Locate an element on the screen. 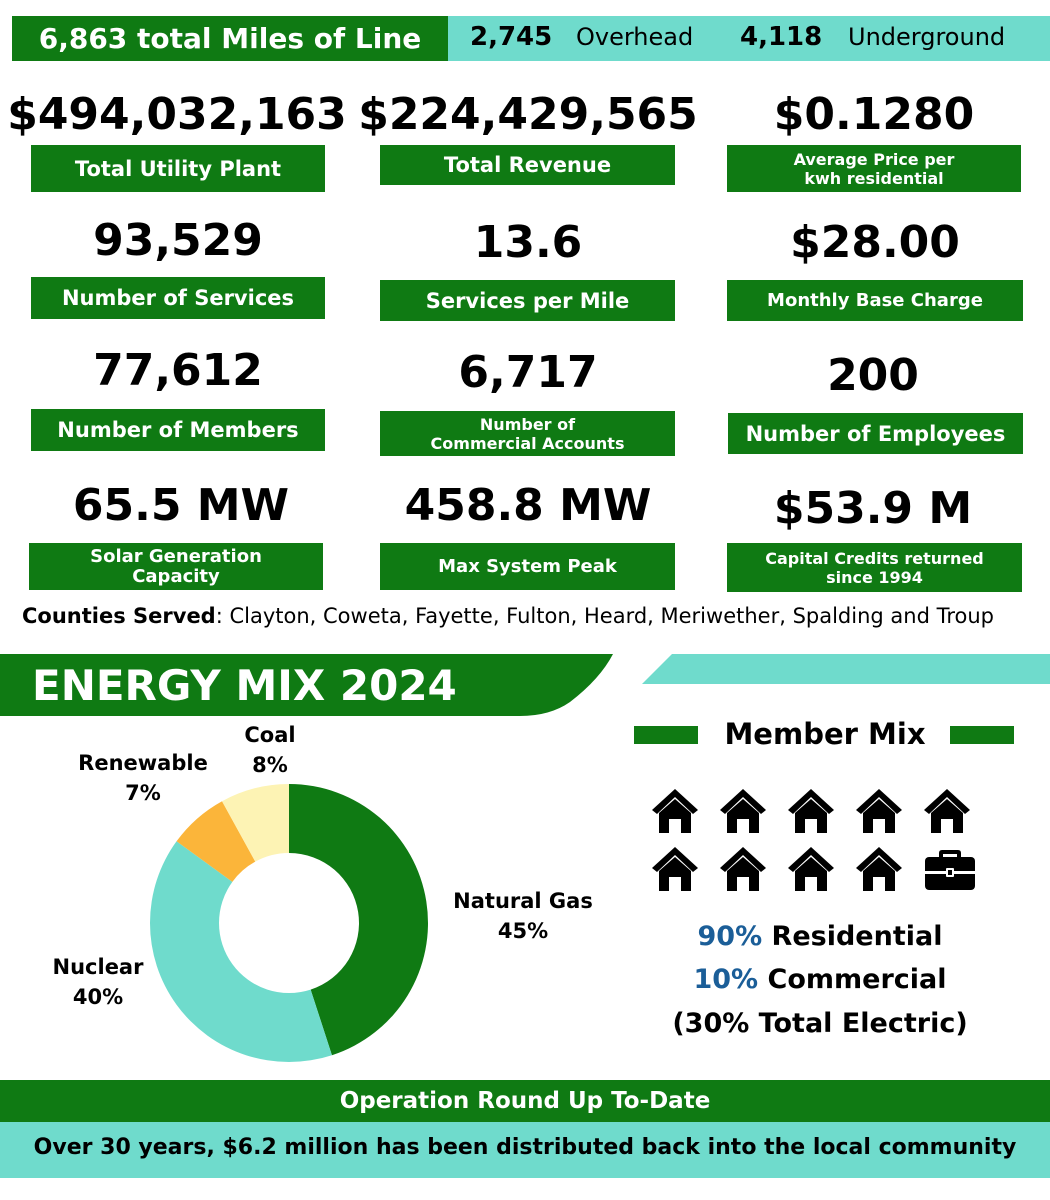  pie-label-coal-value: 8% is located at coordinates (270, 765).